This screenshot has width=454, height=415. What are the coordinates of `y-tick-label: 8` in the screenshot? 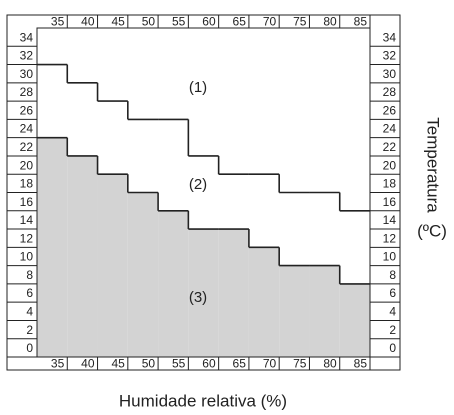 It's located at (29, 275).